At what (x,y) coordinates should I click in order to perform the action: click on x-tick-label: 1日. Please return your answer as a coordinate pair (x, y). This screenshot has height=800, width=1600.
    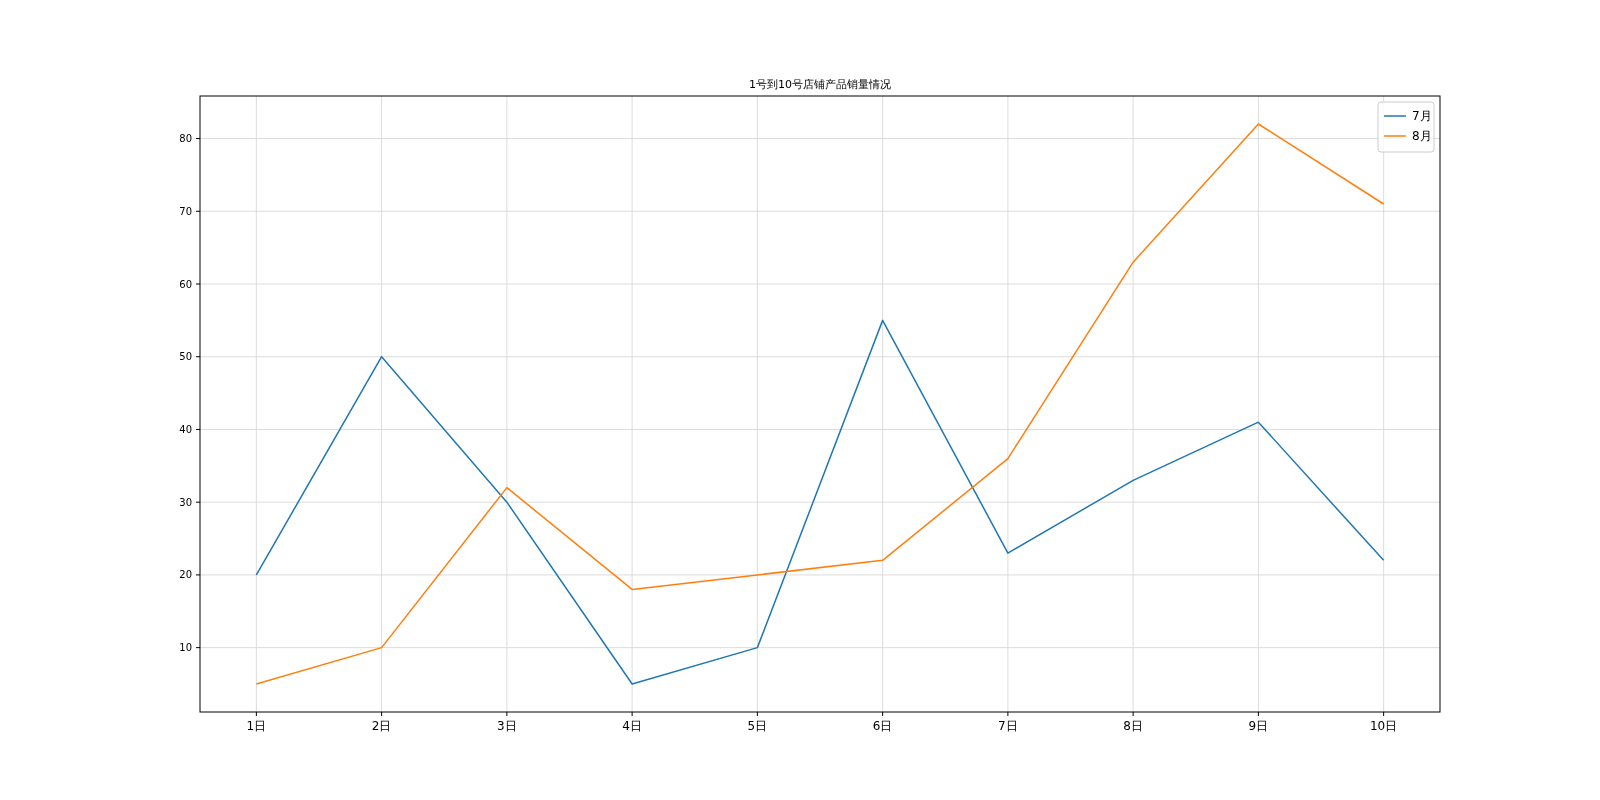
    Looking at the image, I should click on (256, 726).